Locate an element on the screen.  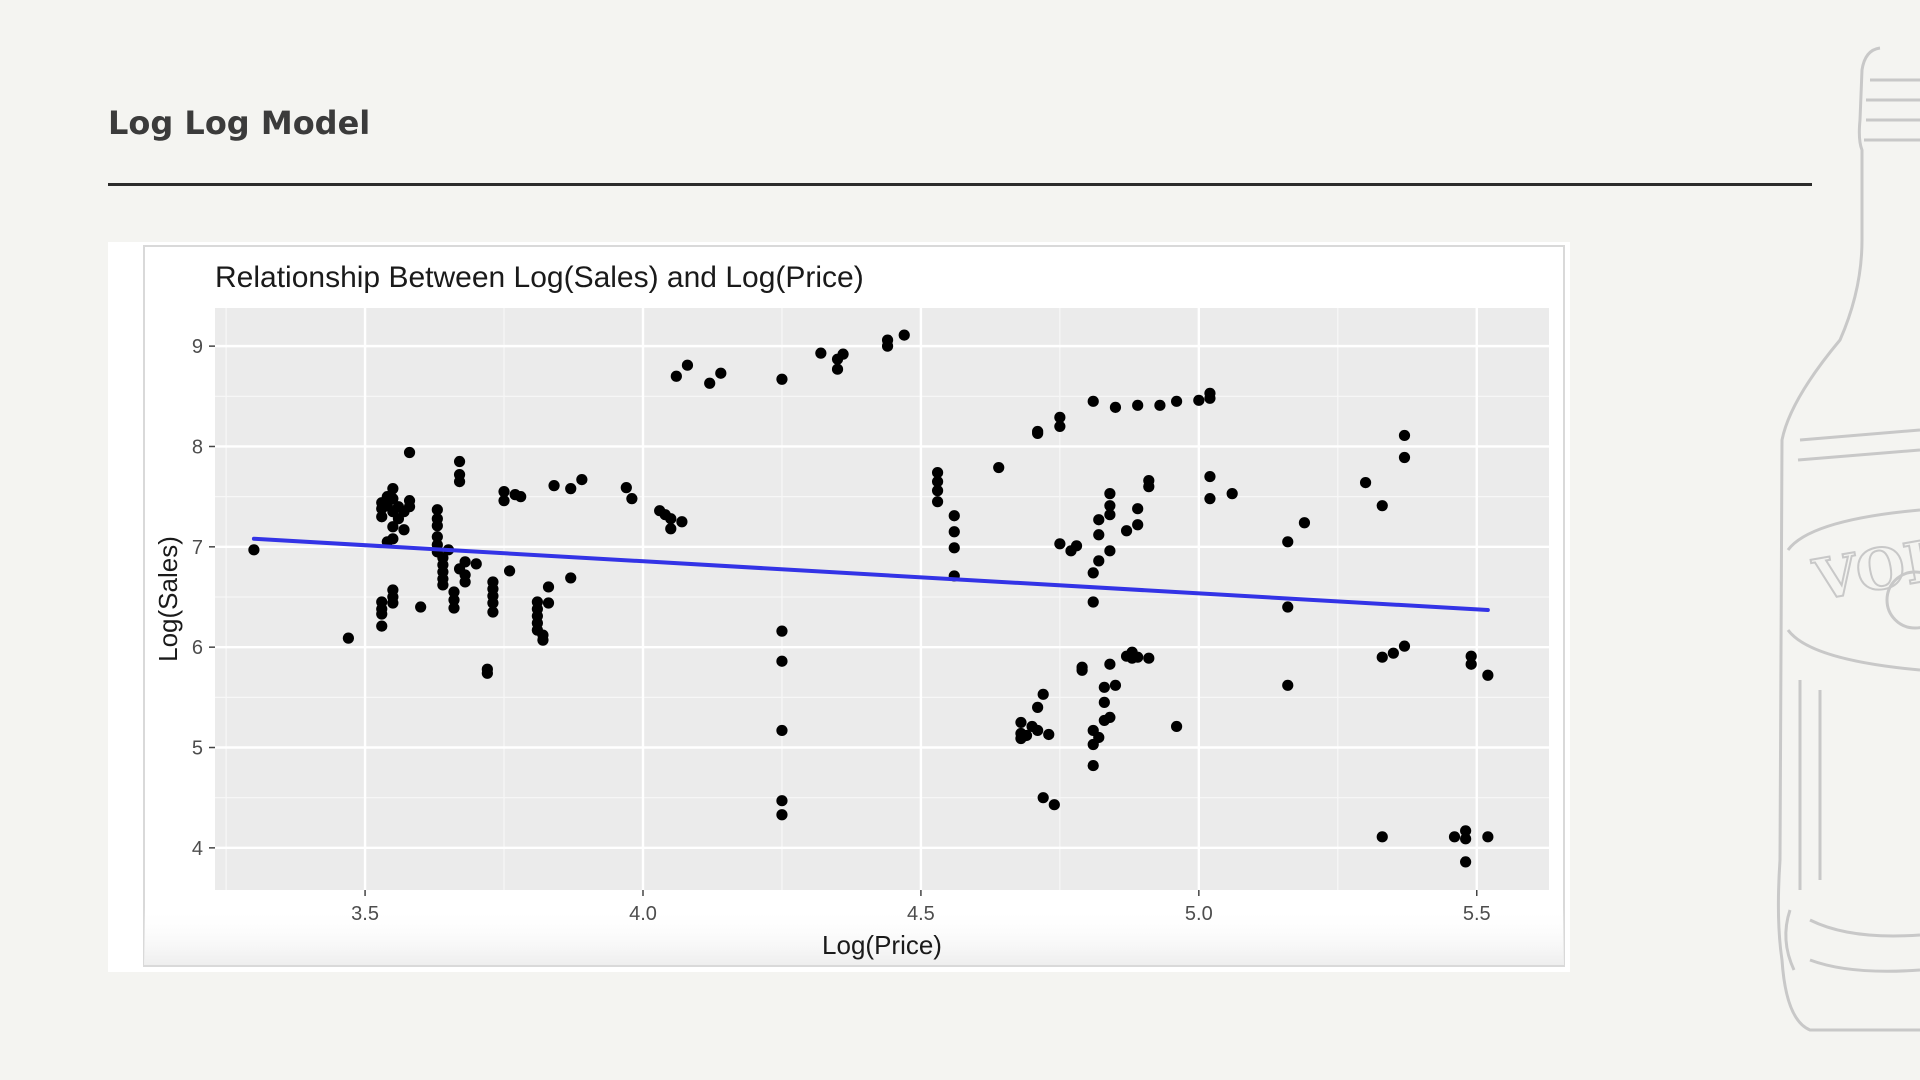
x-tick-label: 3.5 is located at coordinates (365, 914).